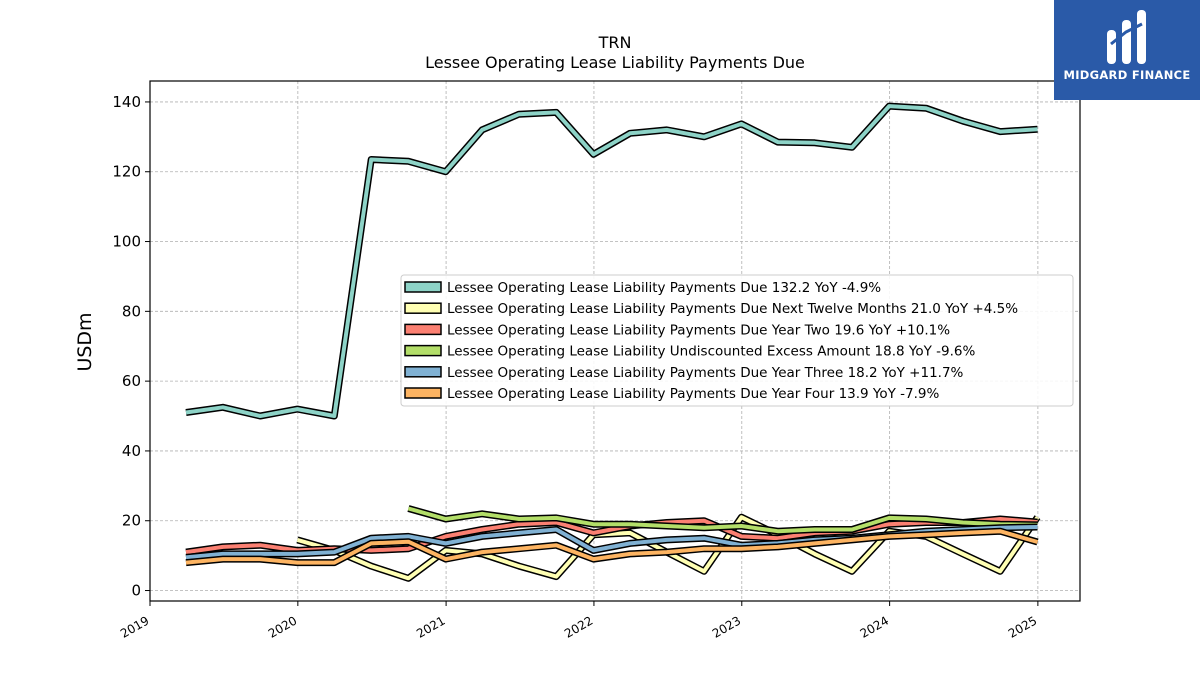 The image size is (1200, 675). Describe the element at coordinates (1127, 75) in the screenshot. I see `logo-text: MIDGARD FINANCE` at that location.